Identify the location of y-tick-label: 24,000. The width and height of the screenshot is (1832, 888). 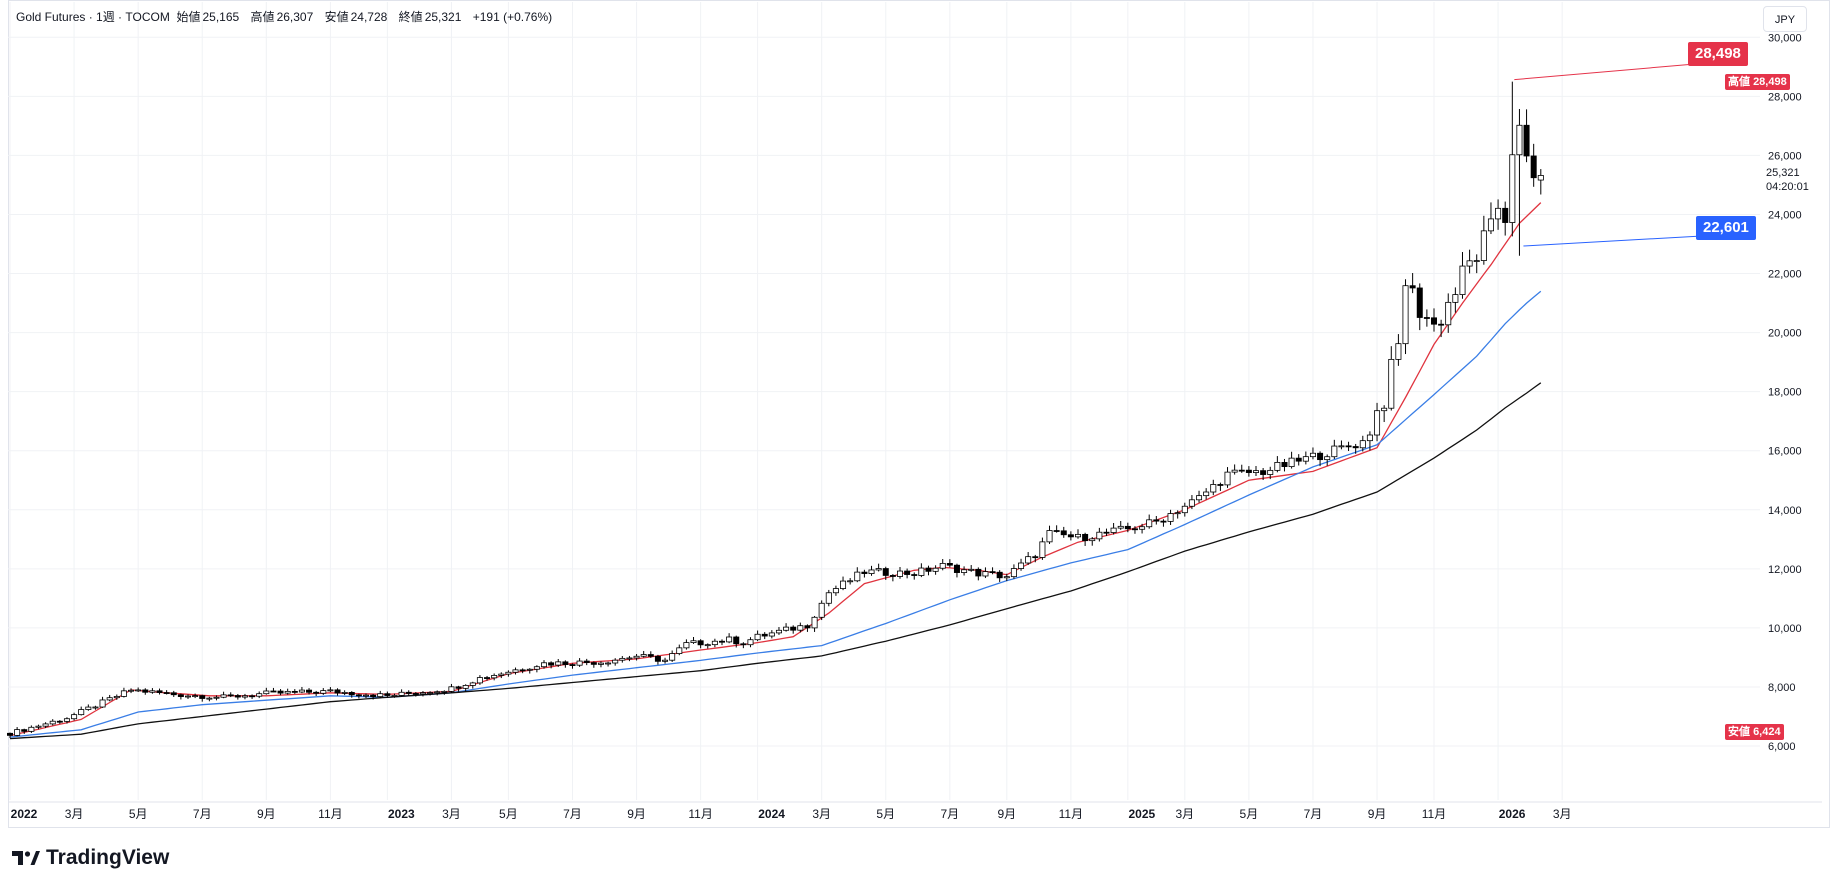
(1785, 215).